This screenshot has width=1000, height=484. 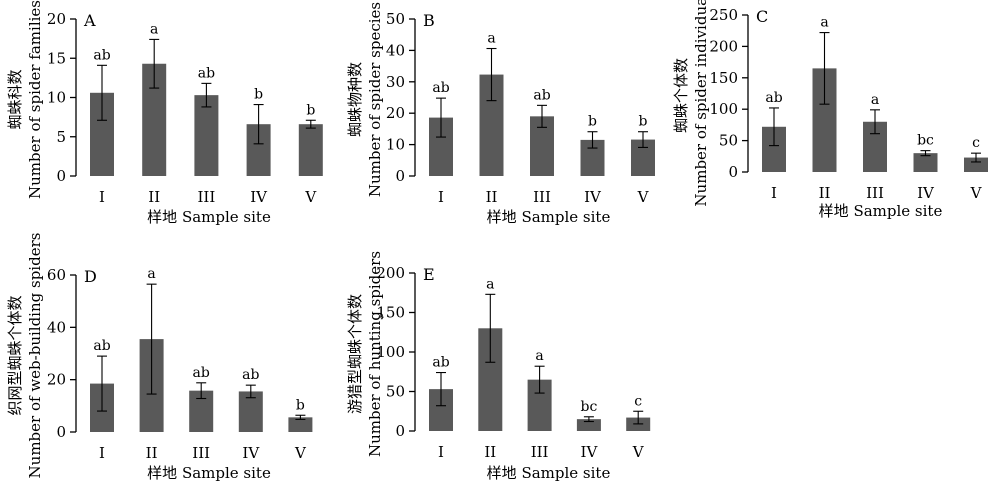 What do you see at coordinates (701, 103) in the screenshot?
I see `y-axis-title-en: Number of spider individuals` at bounding box center [701, 103].